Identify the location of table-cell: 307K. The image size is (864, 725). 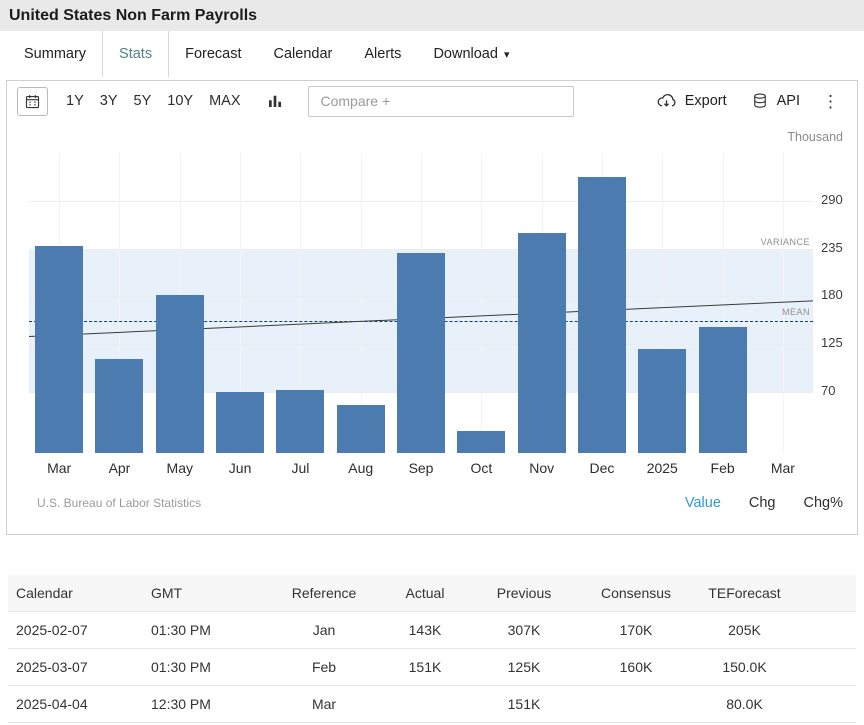
(524, 630).